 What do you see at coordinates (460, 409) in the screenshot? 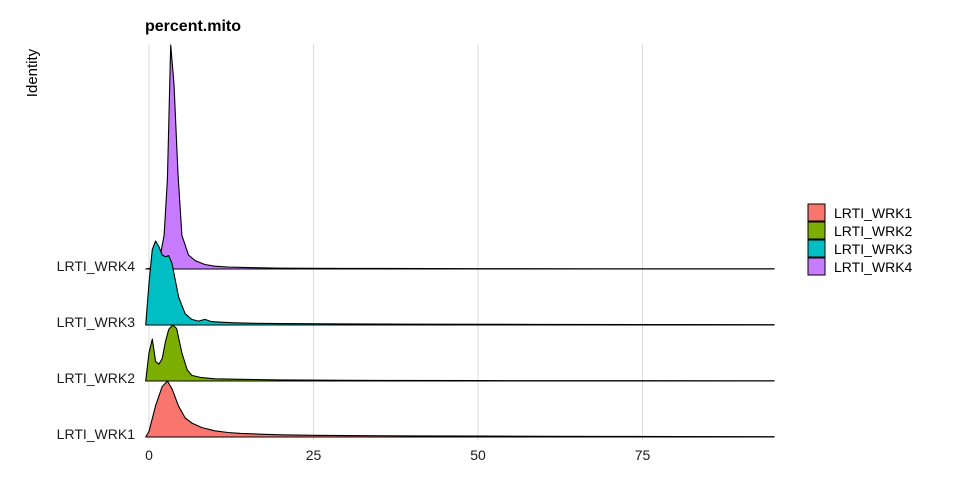
I see `ridge-lrti-wrk1` at bounding box center [460, 409].